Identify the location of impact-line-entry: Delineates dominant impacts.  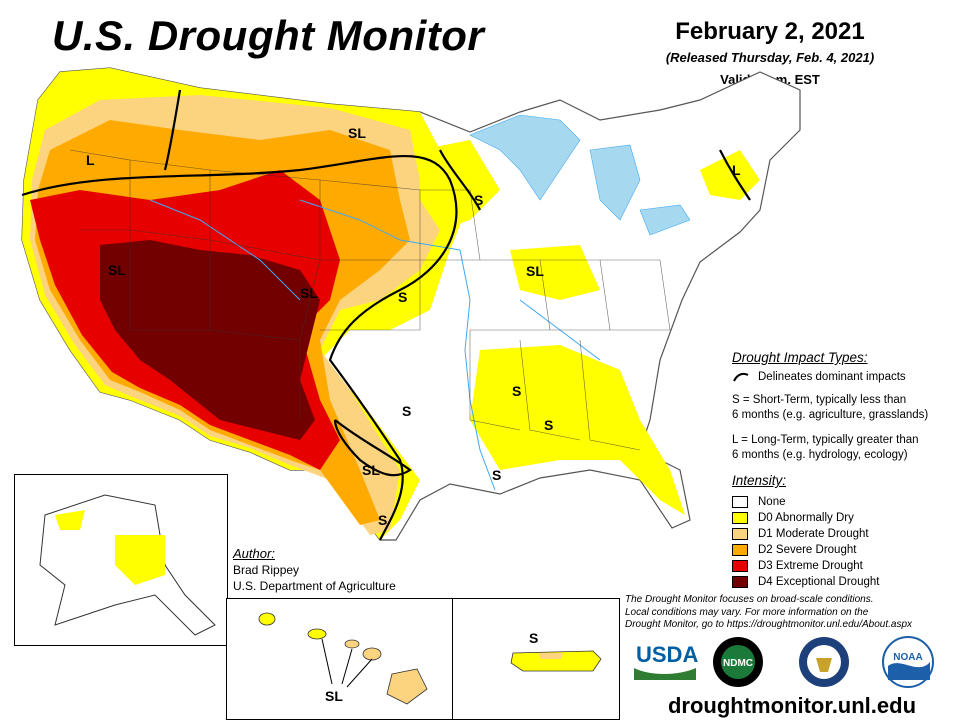
(842, 377).